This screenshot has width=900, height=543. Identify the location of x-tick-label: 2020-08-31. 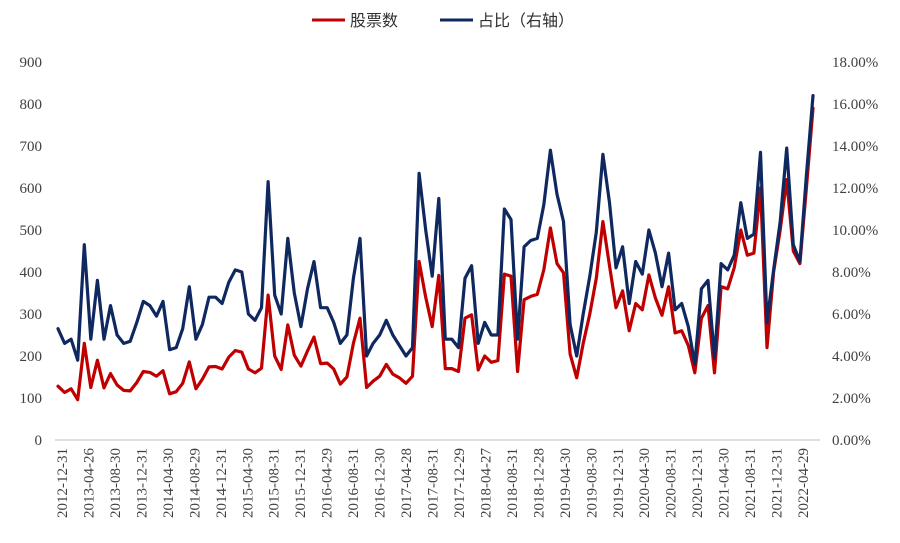
(672, 483).